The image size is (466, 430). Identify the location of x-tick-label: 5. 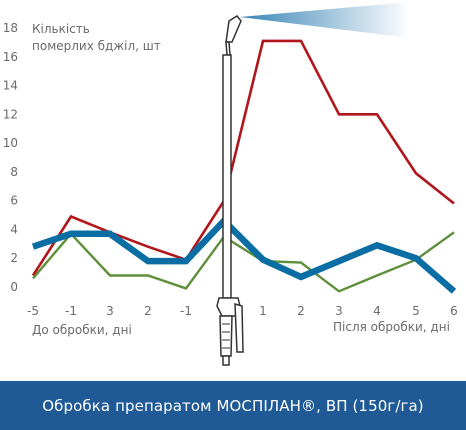
(416, 311).